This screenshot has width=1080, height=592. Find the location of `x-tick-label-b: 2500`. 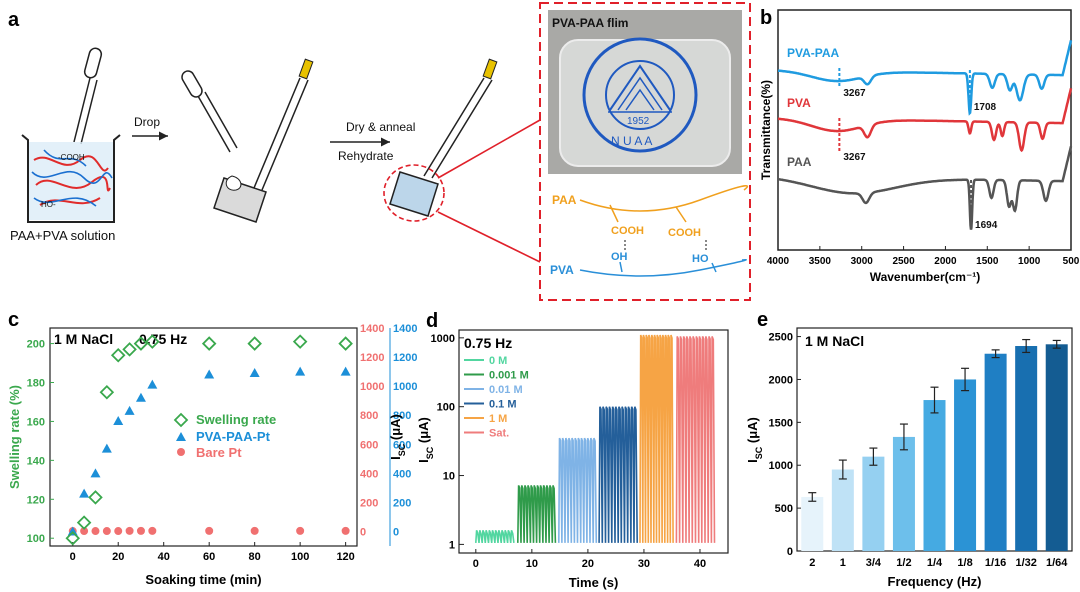

x-tick-label-b: 2500 is located at coordinates (903, 261).